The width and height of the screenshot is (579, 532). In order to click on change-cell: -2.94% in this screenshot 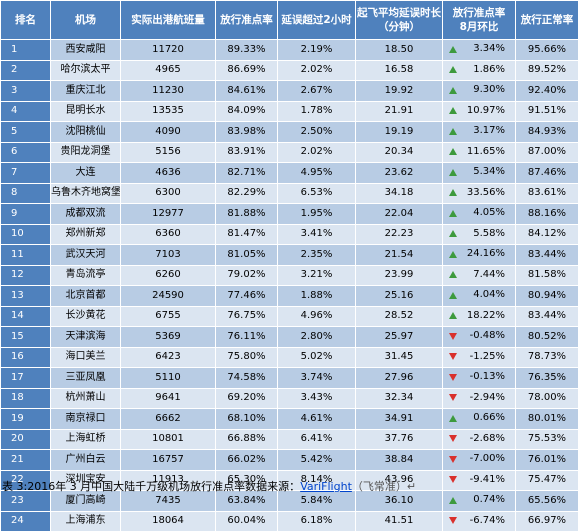, I will do `click(479, 398)`.